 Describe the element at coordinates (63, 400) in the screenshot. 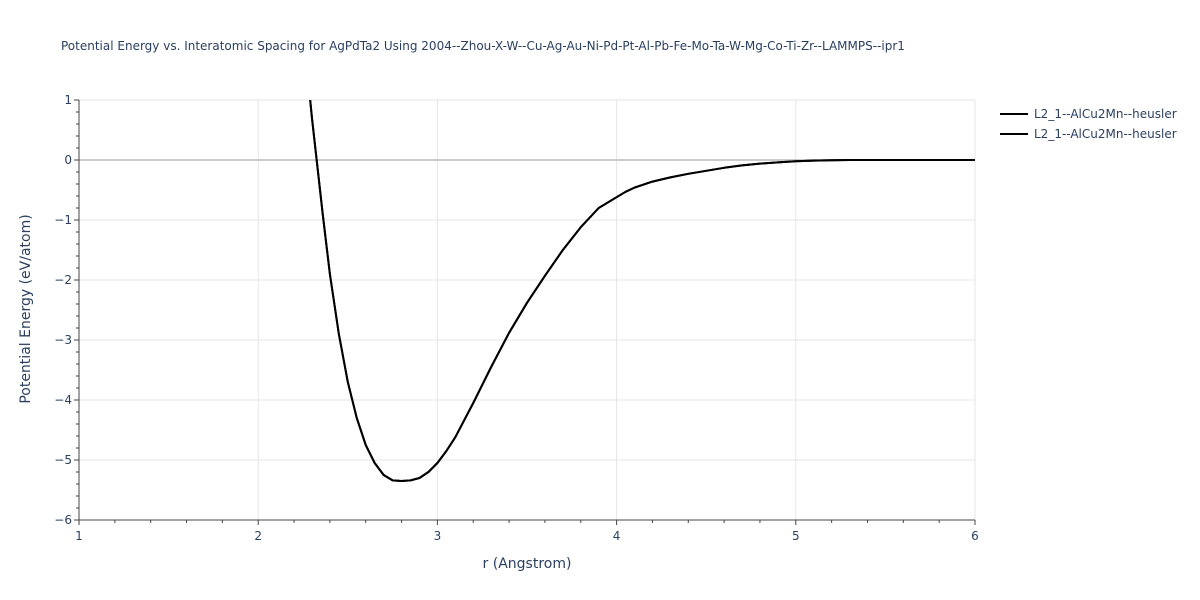

I see `y-tick-label: −4` at that location.